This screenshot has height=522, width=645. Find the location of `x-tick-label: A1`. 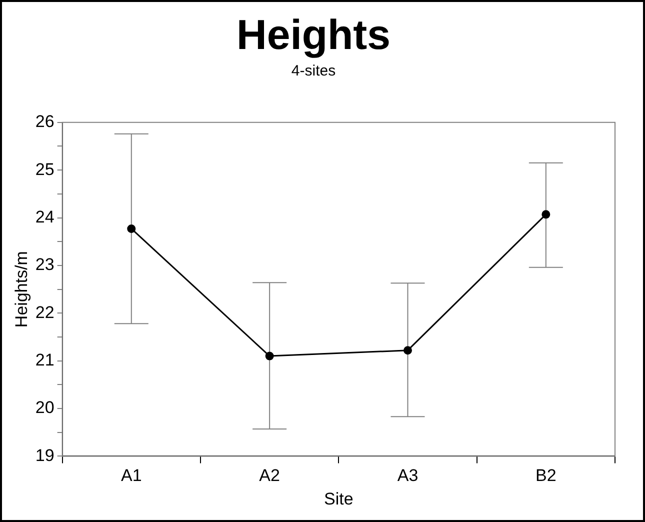

x-tick-label: A1 is located at coordinates (131, 476).